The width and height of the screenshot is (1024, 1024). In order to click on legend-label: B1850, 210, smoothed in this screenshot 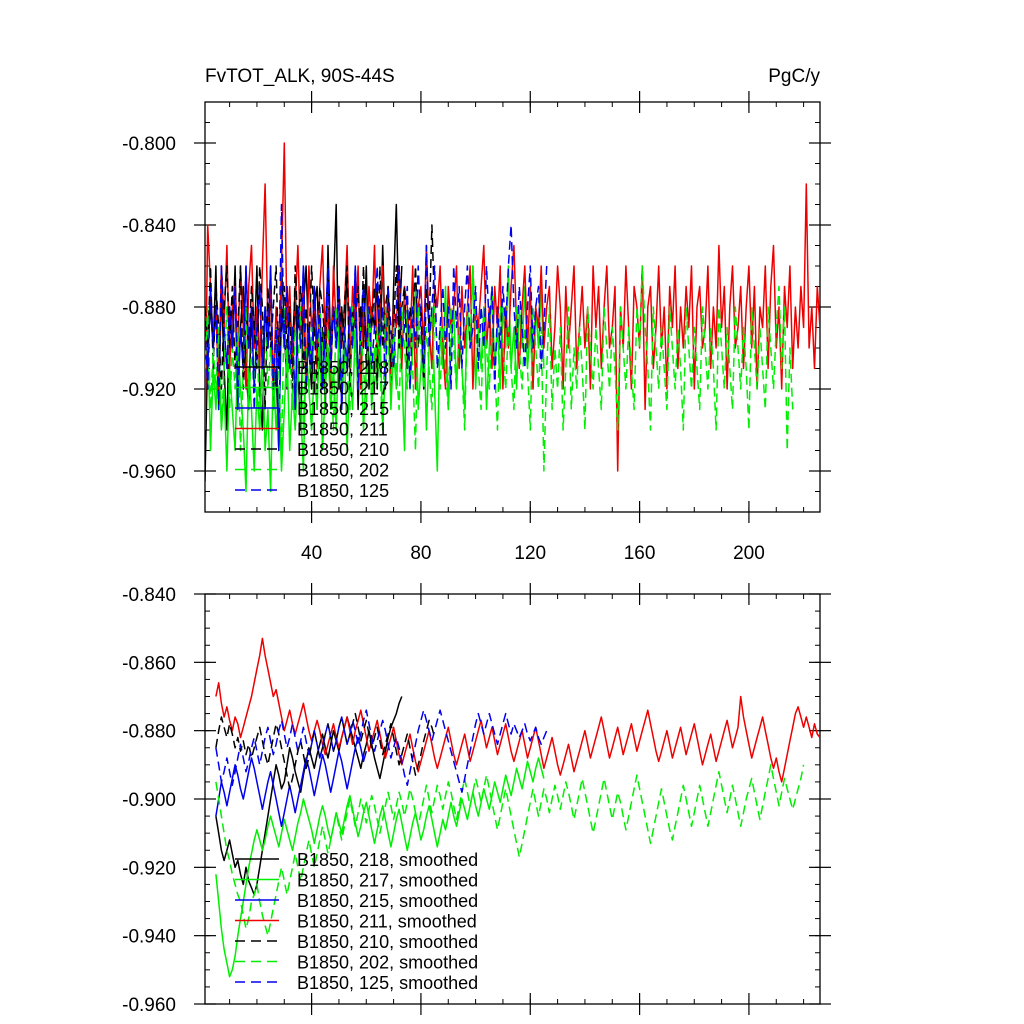, I will do `click(387, 942)`.